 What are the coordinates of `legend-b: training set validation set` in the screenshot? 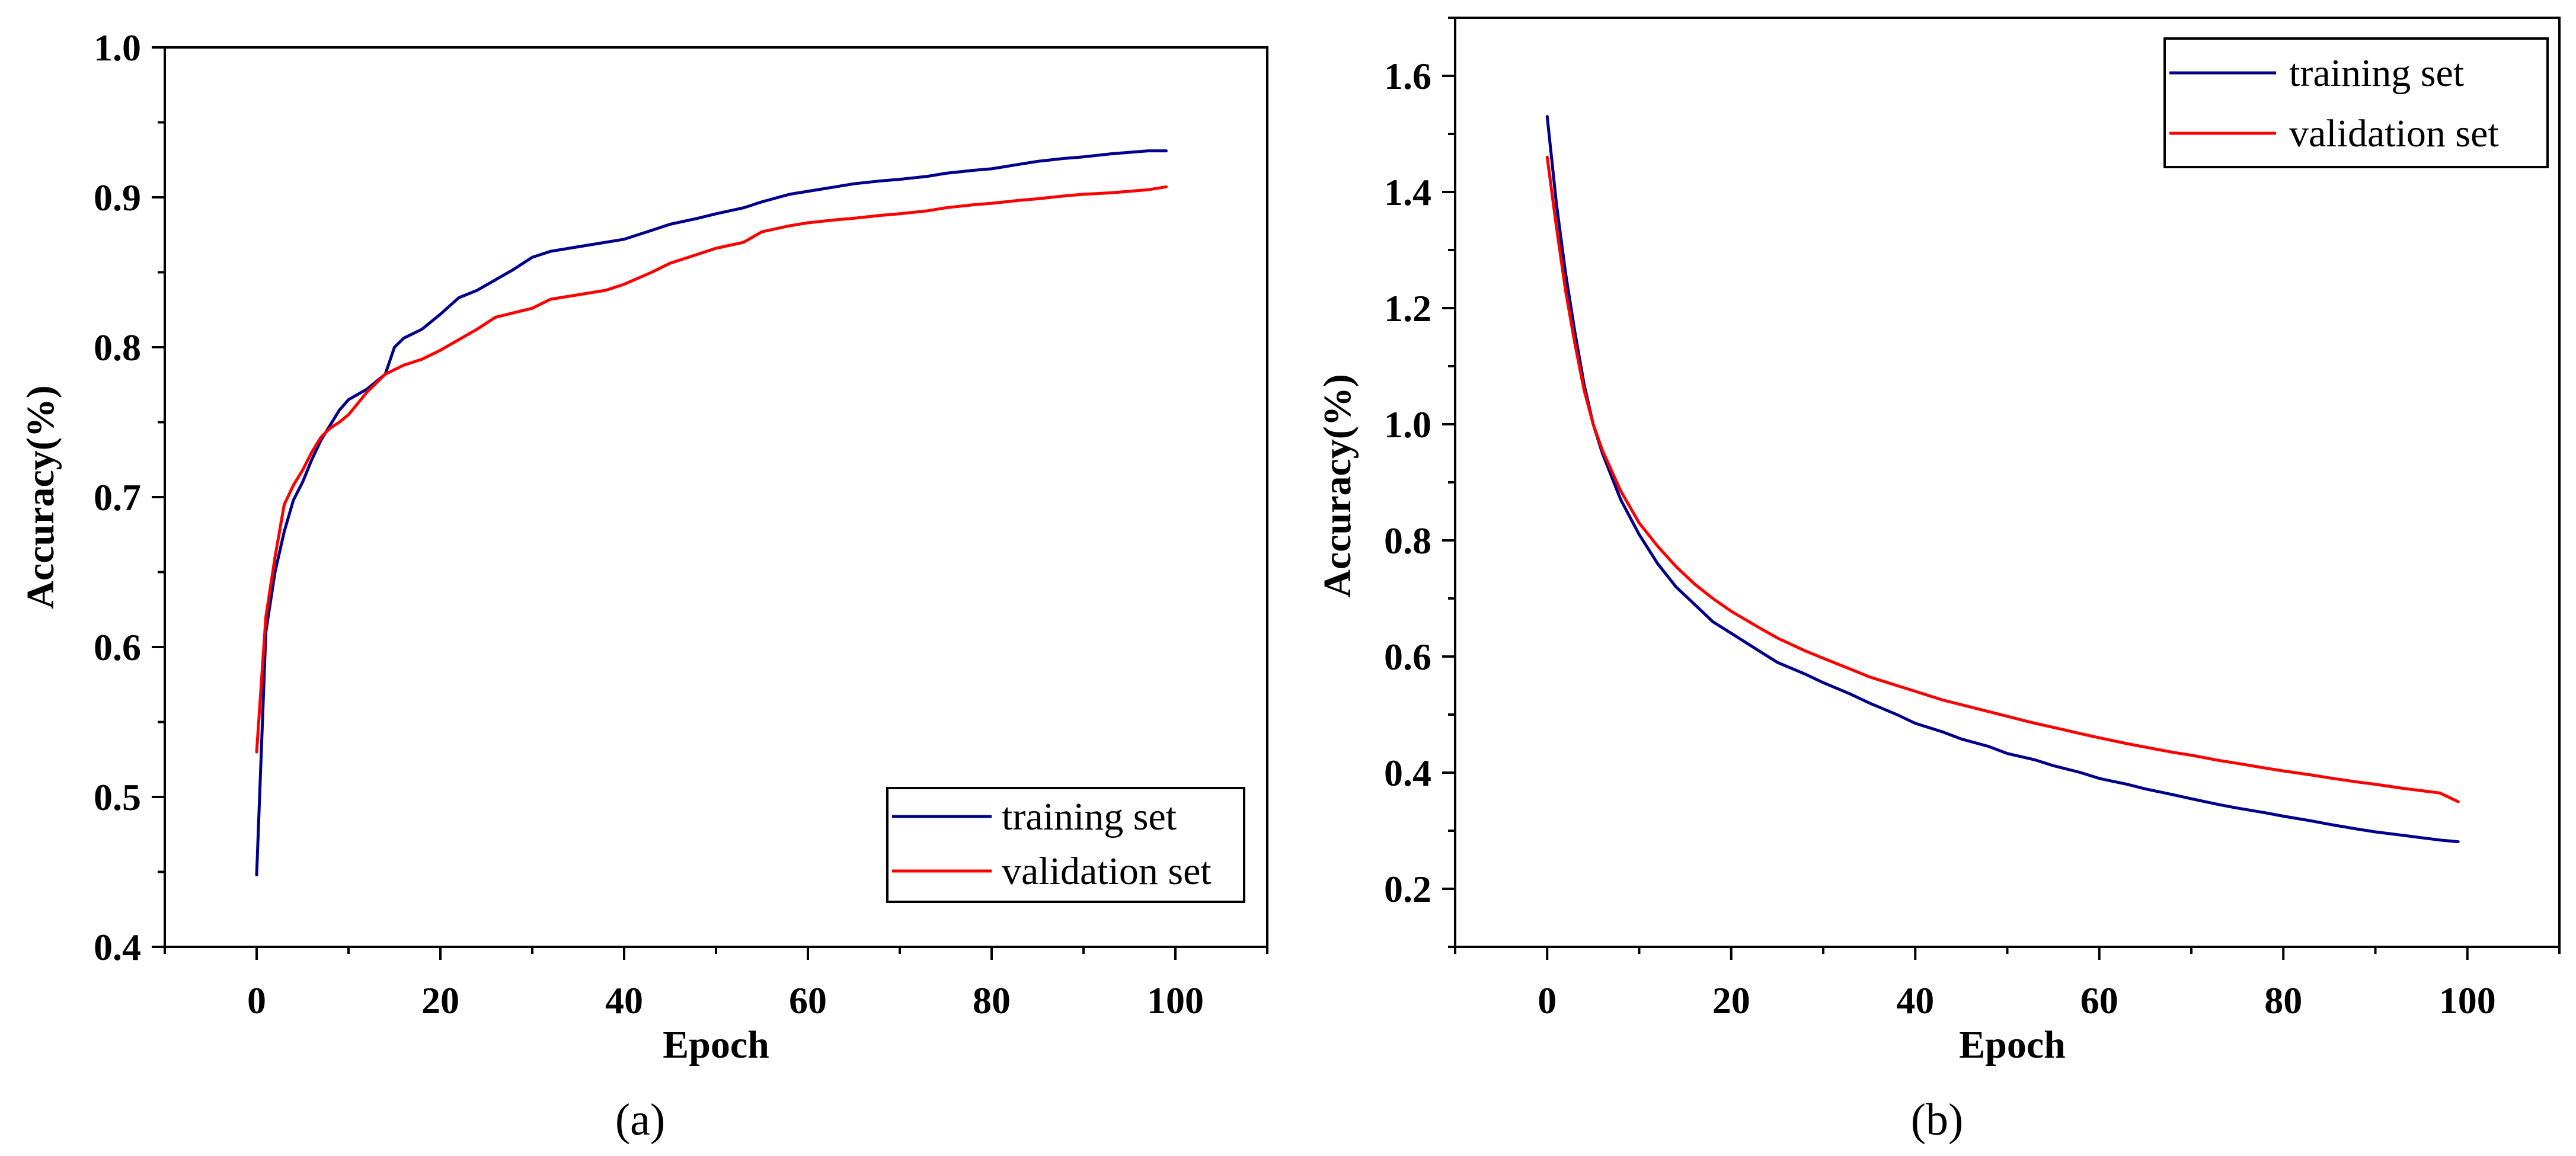 It's located at (2356, 102).